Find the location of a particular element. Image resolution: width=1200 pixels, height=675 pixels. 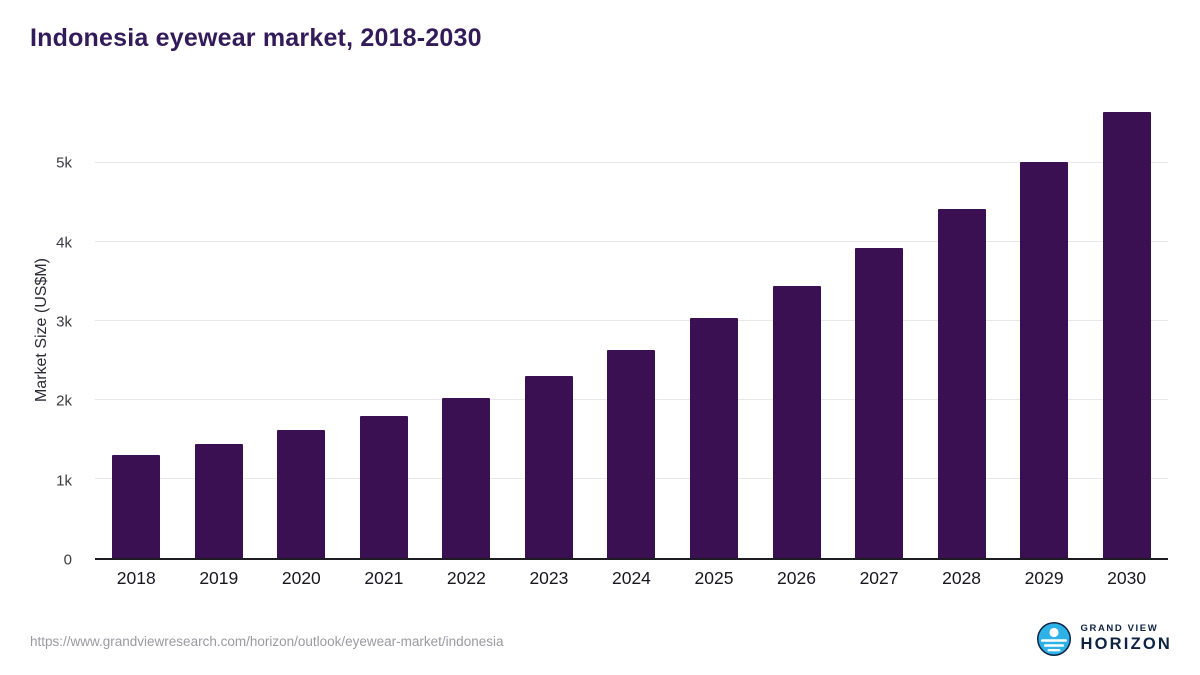

x-tick-label: 2019 is located at coordinates (219, 578).